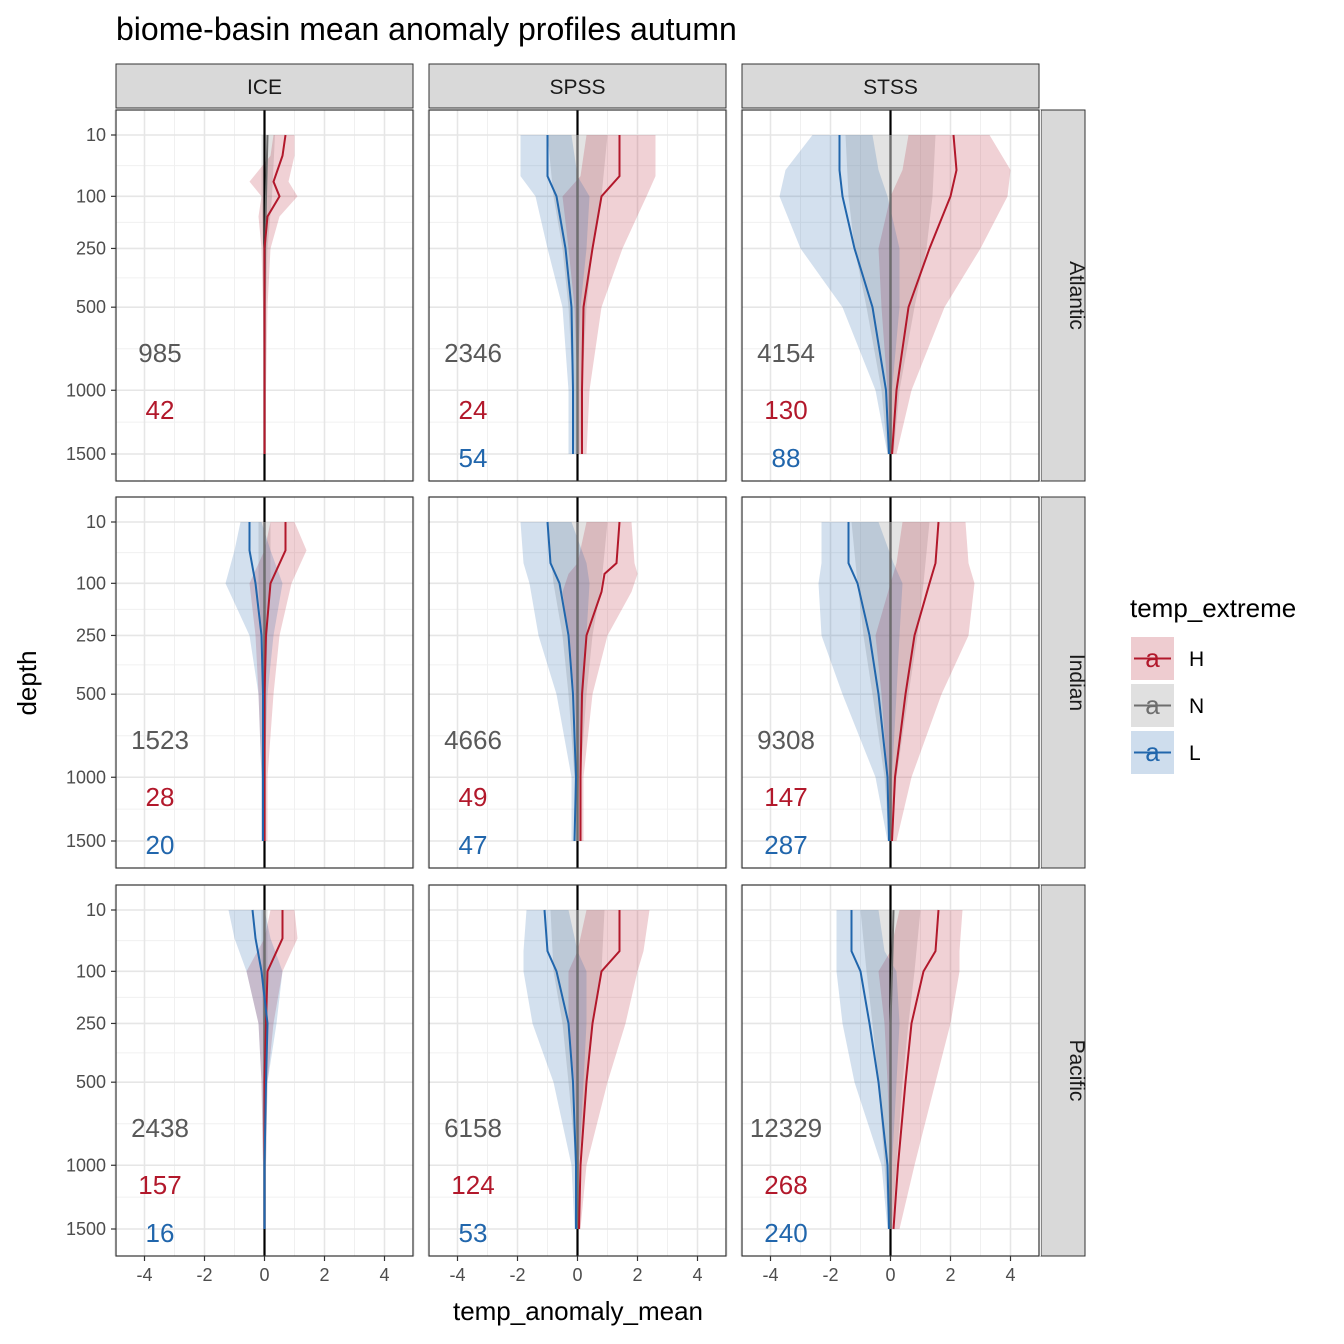 The image size is (1344, 1344). I want to click on facet-label-indian: Indian, so click(1076, 682).